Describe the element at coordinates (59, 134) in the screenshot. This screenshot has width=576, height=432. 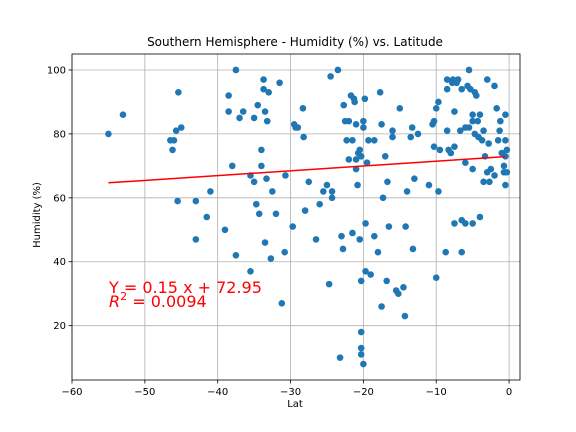
I see `y-tick-label: 80` at that location.